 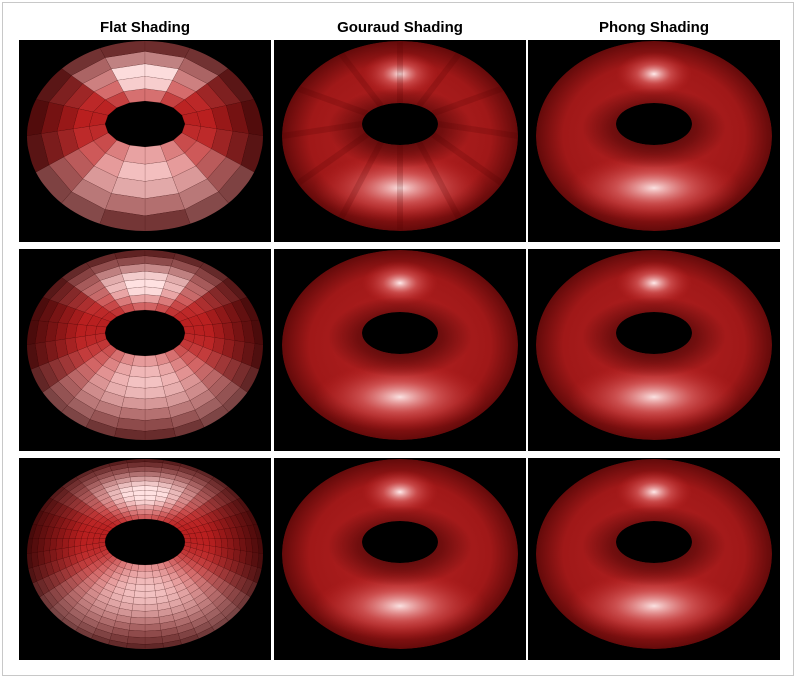 I want to click on column-title-gouraud: Gouraud Shading, so click(x=400, y=27).